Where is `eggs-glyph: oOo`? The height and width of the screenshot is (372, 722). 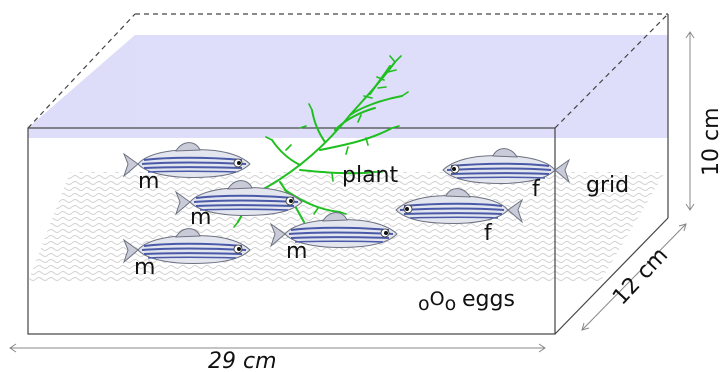 eggs-glyph: oOo is located at coordinates (437, 301).